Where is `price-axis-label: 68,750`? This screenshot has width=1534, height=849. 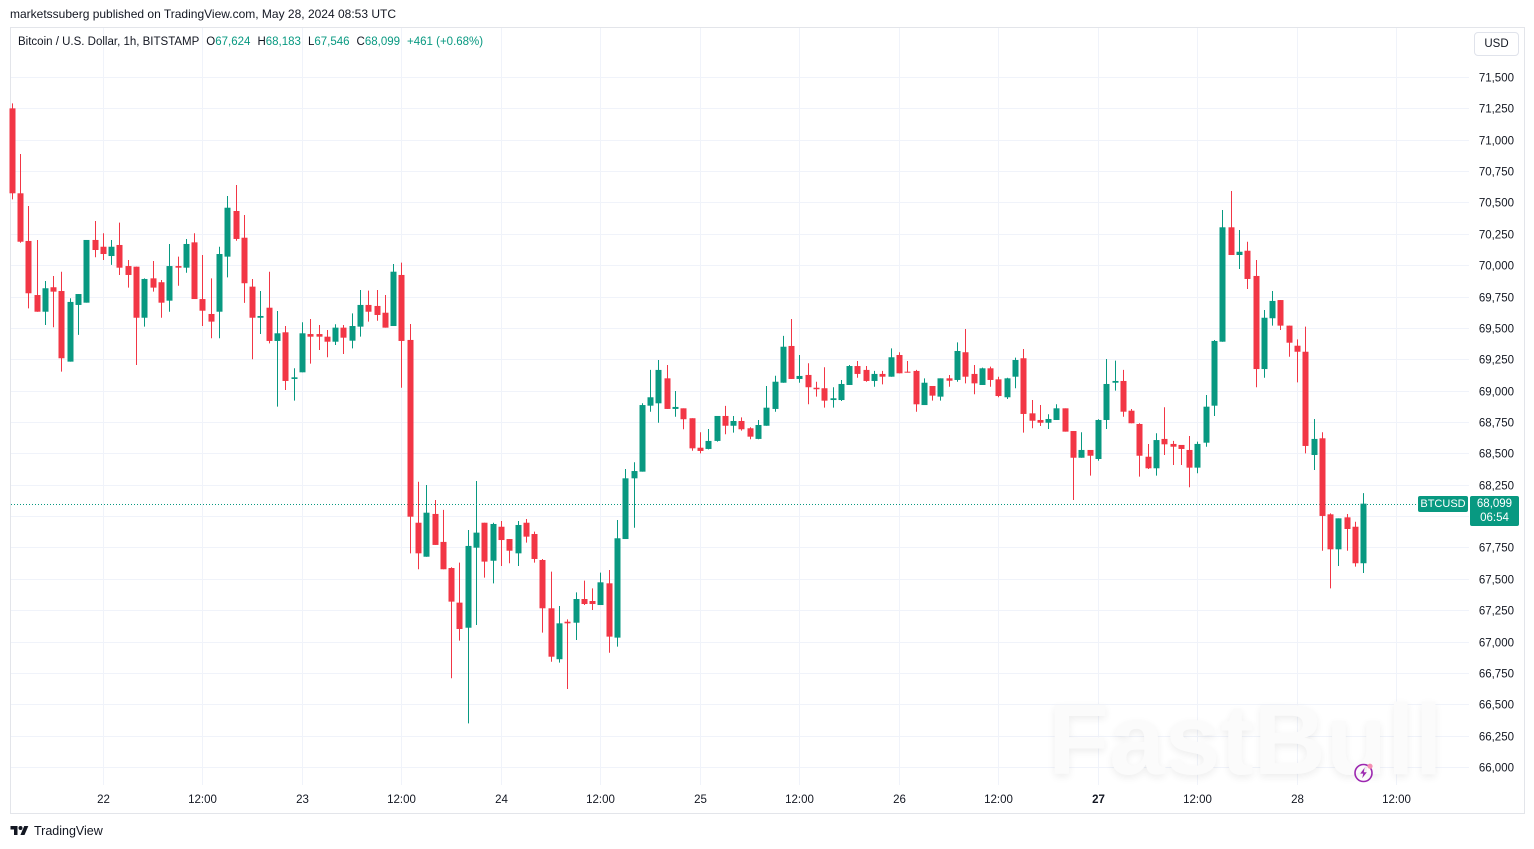 price-axis-label: 68,750 is located at coordinates (1496, 424).